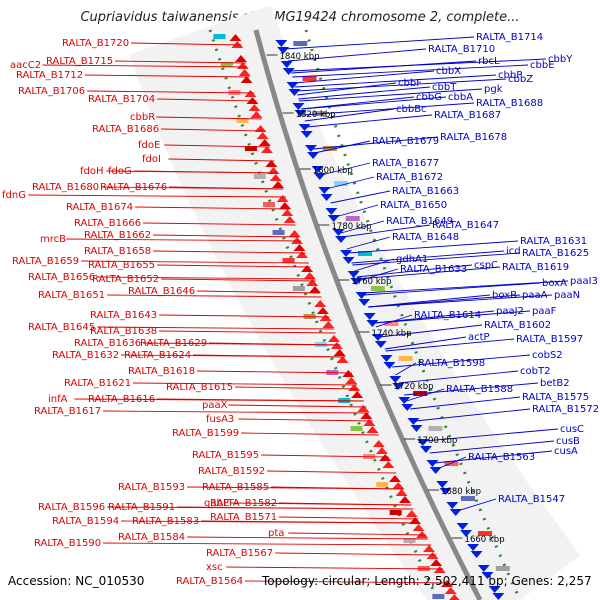 This screenshot has height=600, width=600. What do you see at coordinates (120, 171) in the screenshot?
I see `left-gene-label: fdoG` at bounding box center [120, 171].